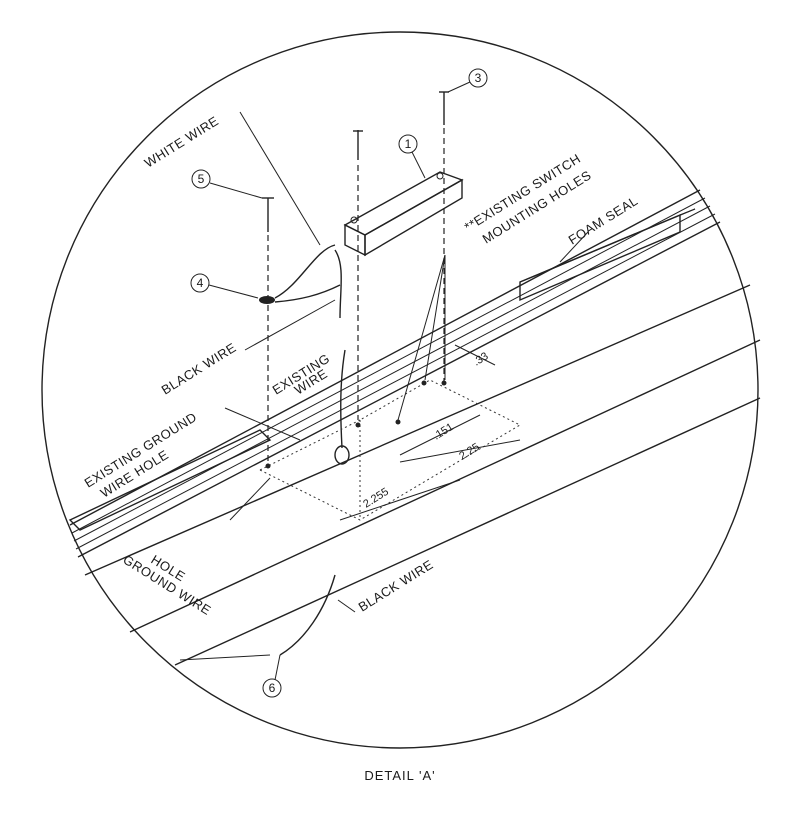 Image resolution: width=800 pixels, height=827 pixels. What do you see at coordinates (343, 399) in the screenshot?
I see `existing-wire-path` at bounding box center [343, 399].